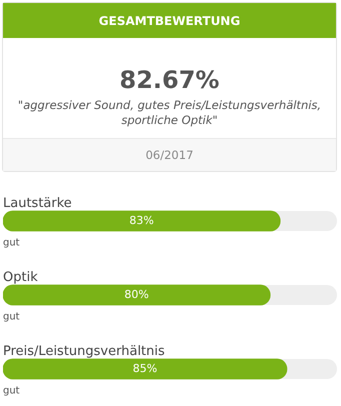 The height and width of the screenshot is (406, 341). I want to click on y-tick-label: Optik, so click(20, 277).